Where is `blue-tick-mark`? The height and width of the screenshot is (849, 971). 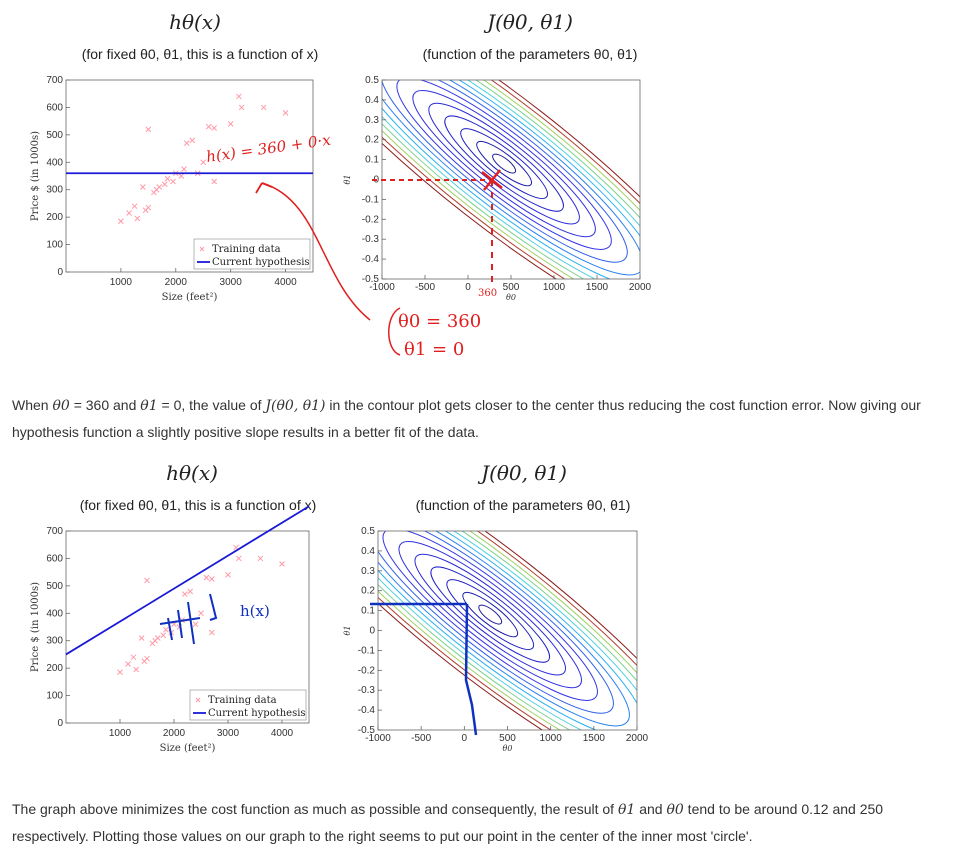
blue-tick-mark is located at coordinates (213, 607).